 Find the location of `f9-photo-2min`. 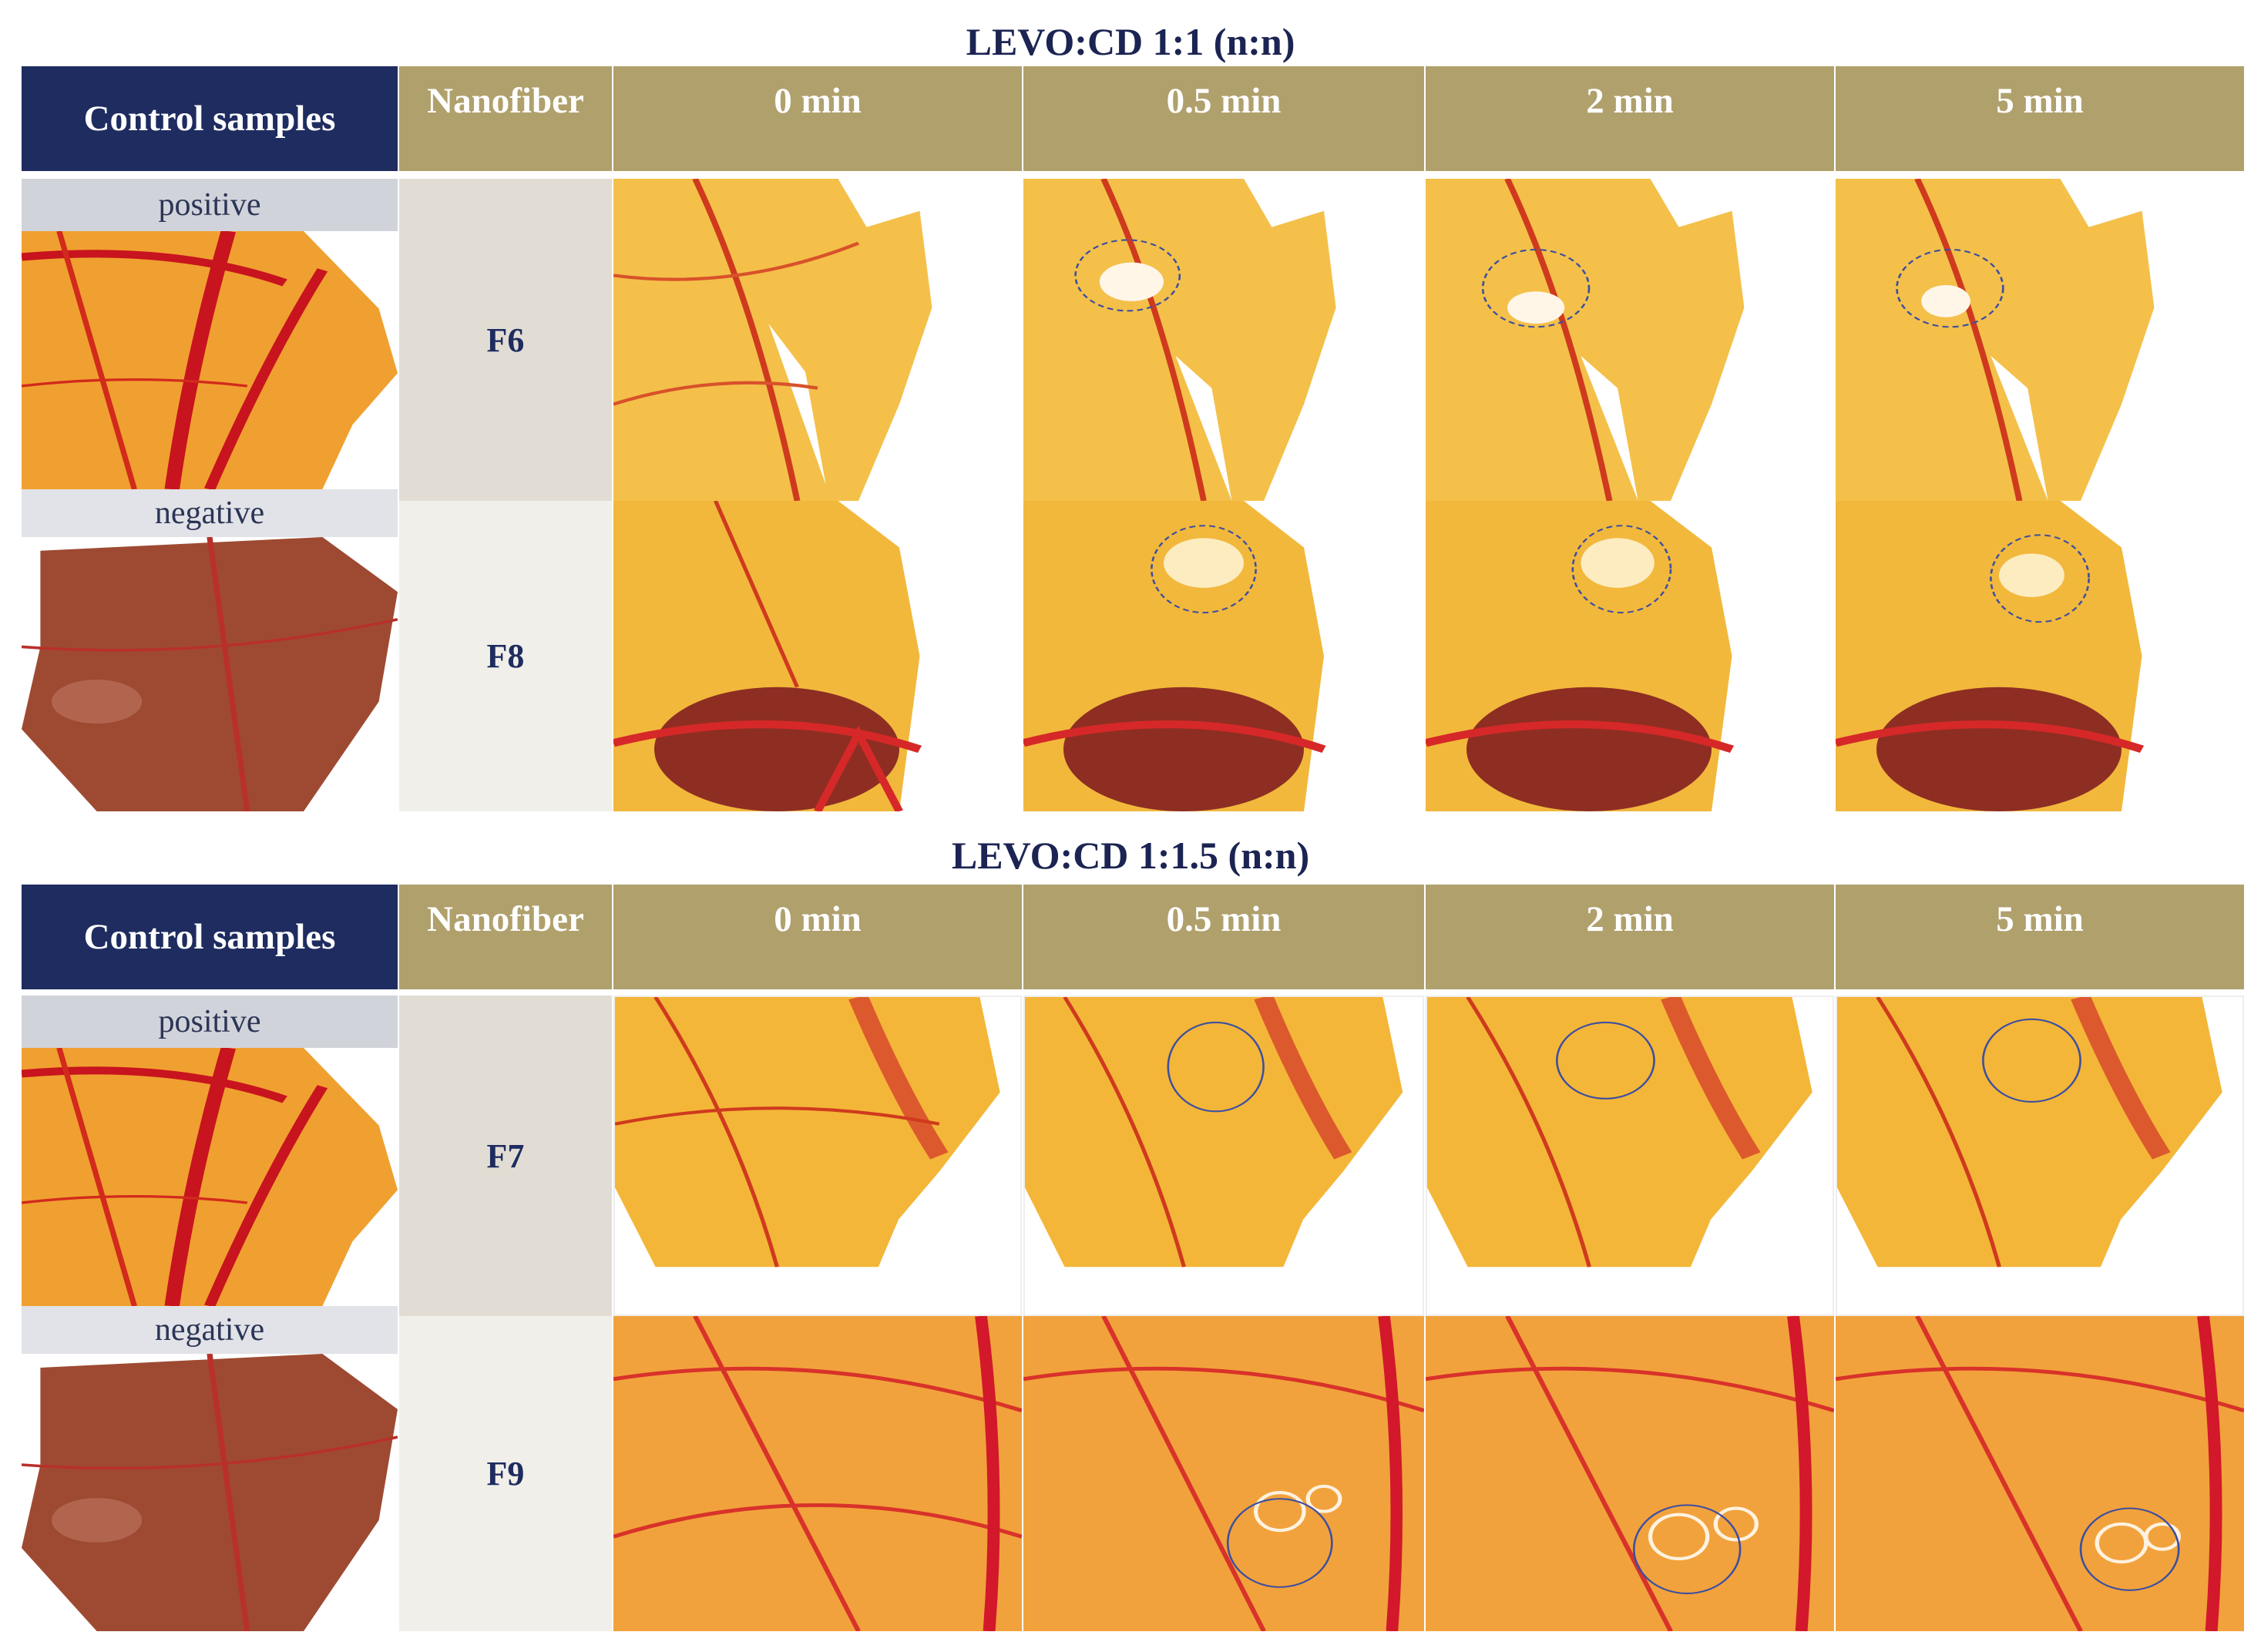

f9-photo-2min is located at coordinates (1630, 1473).